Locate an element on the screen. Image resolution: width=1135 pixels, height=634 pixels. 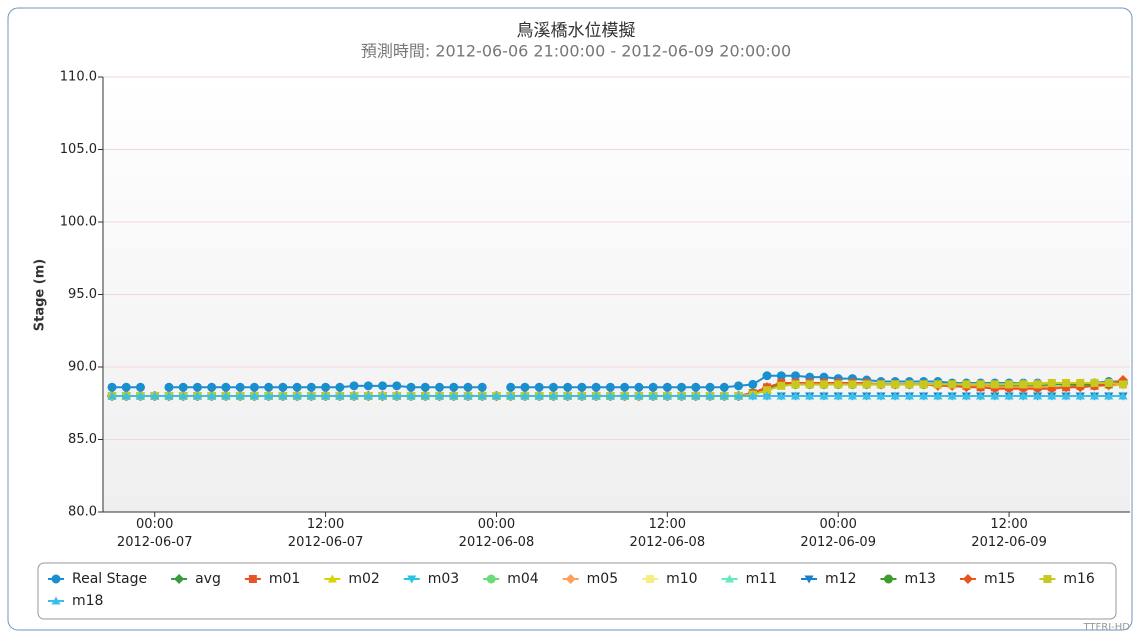
legend-item: m16 is located at coordinates (1067, 579).